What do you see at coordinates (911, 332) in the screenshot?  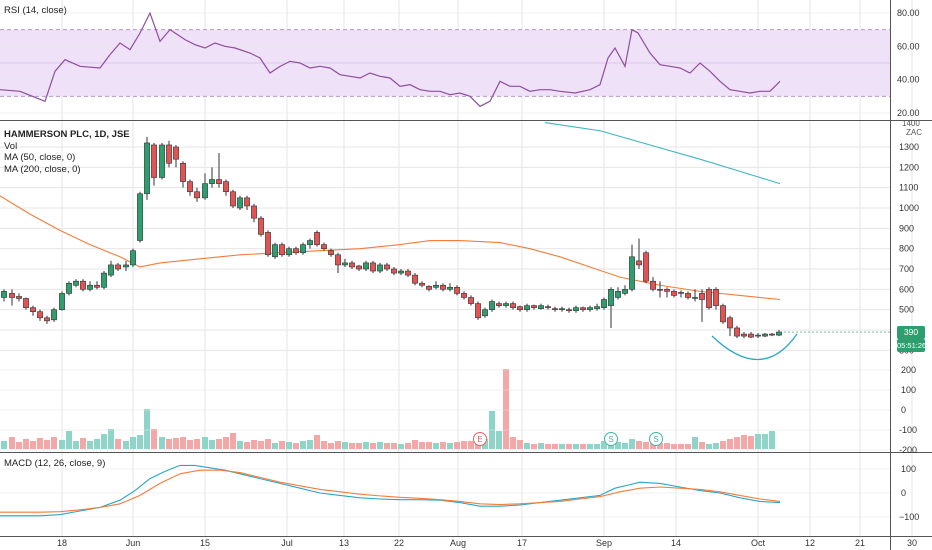 I see `last-price-tag: 390` at bounding box center [911, 332].